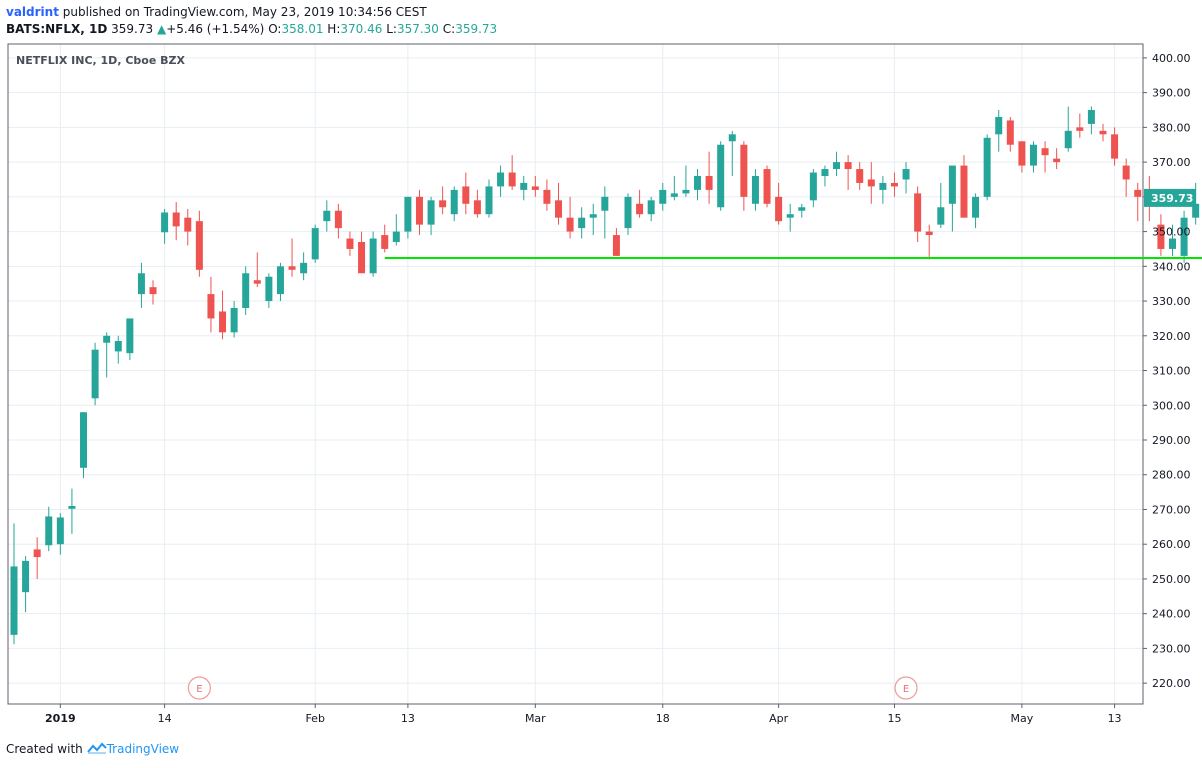 This screenshot has width=1202, height=768. I want to click on time-tick-label: Apr, so click(779, 718).